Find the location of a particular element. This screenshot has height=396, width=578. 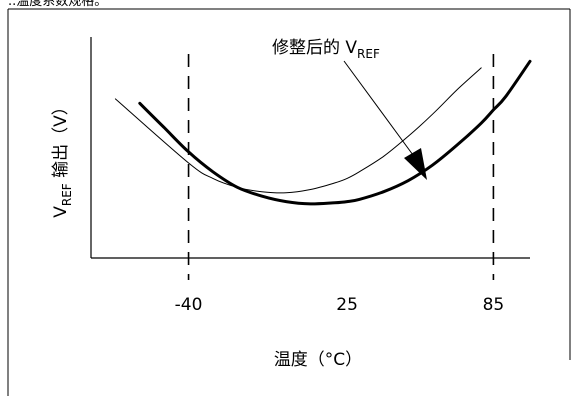

y-axis-title-rest: 输出（V） is located at coordinates (61, 140).